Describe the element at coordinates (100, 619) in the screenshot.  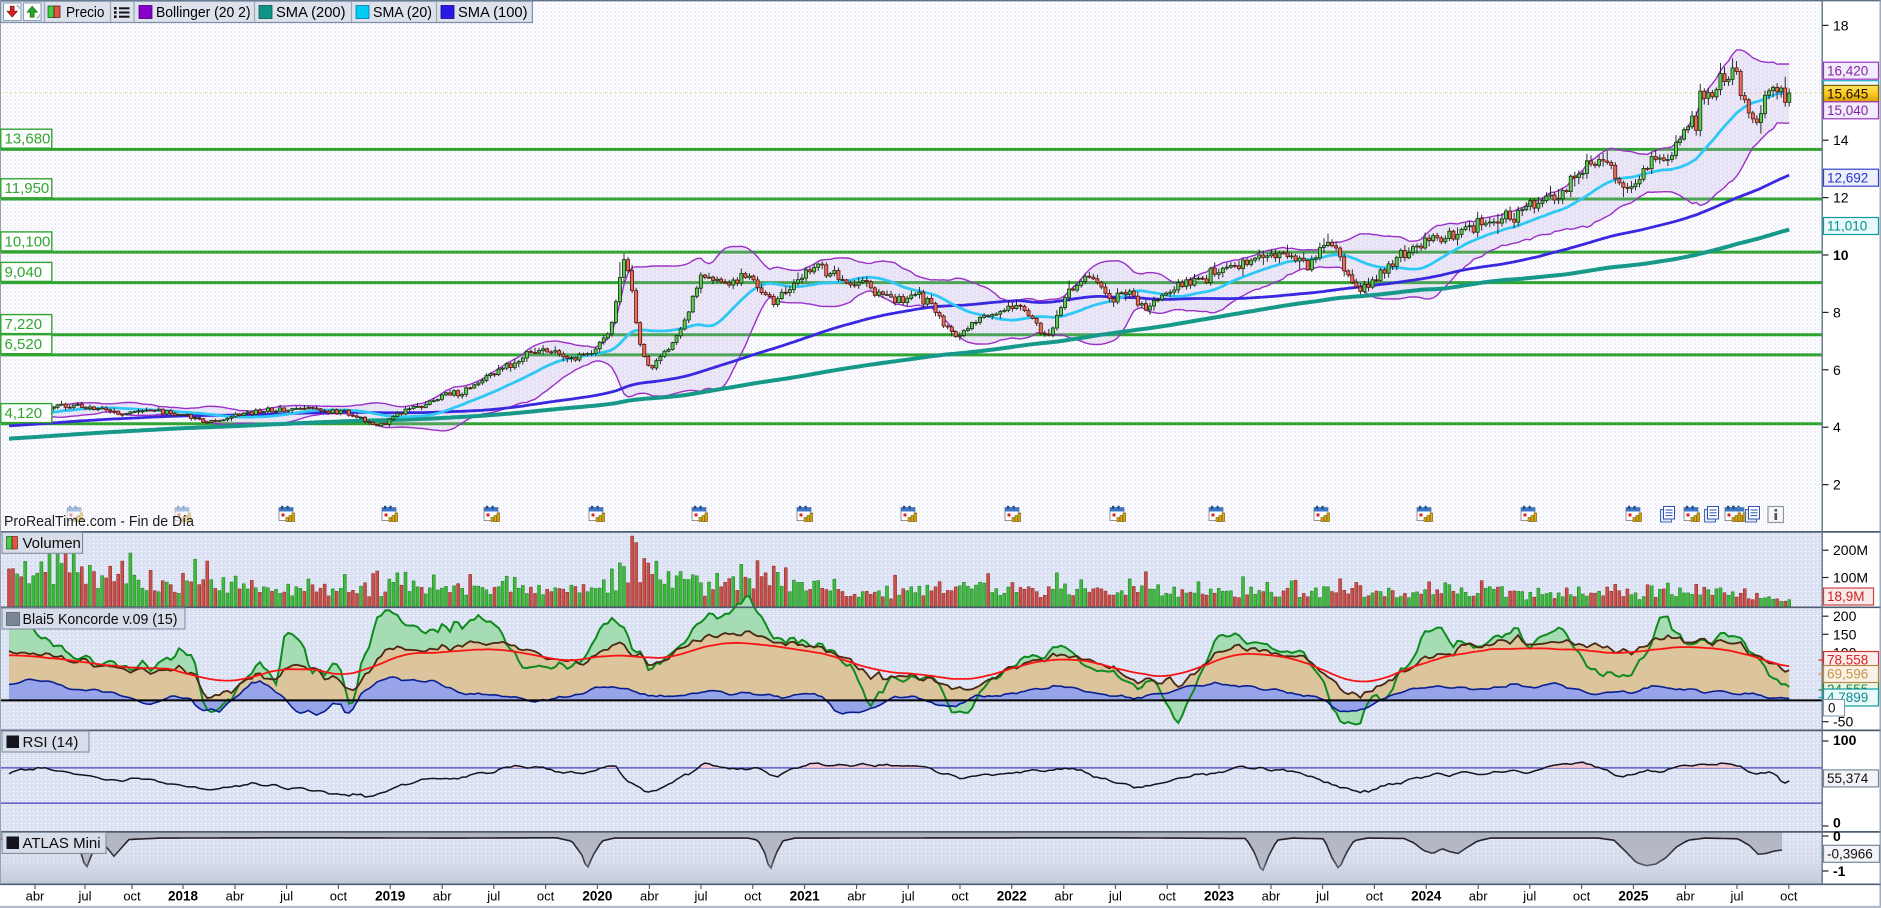
I see `svg-text: Blai5 Koncorde v.09 (15)` at that location.